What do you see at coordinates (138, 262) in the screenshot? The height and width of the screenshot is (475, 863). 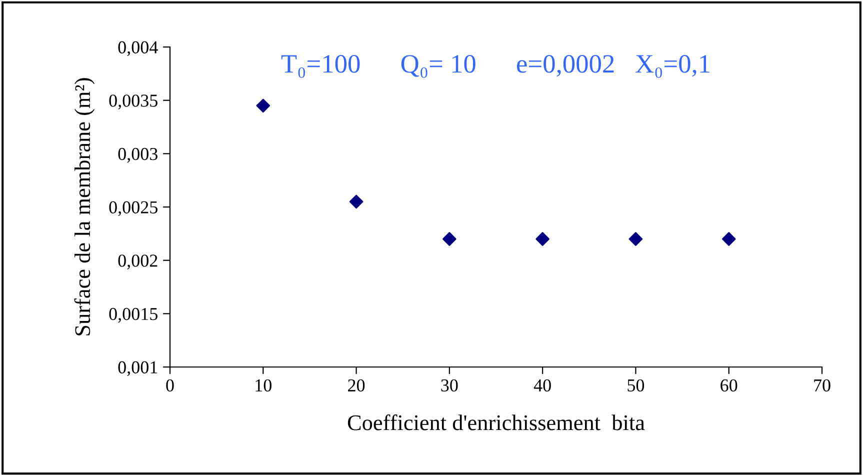 I see `y-tick-label: 0,002` at bounding box center [138, 262].